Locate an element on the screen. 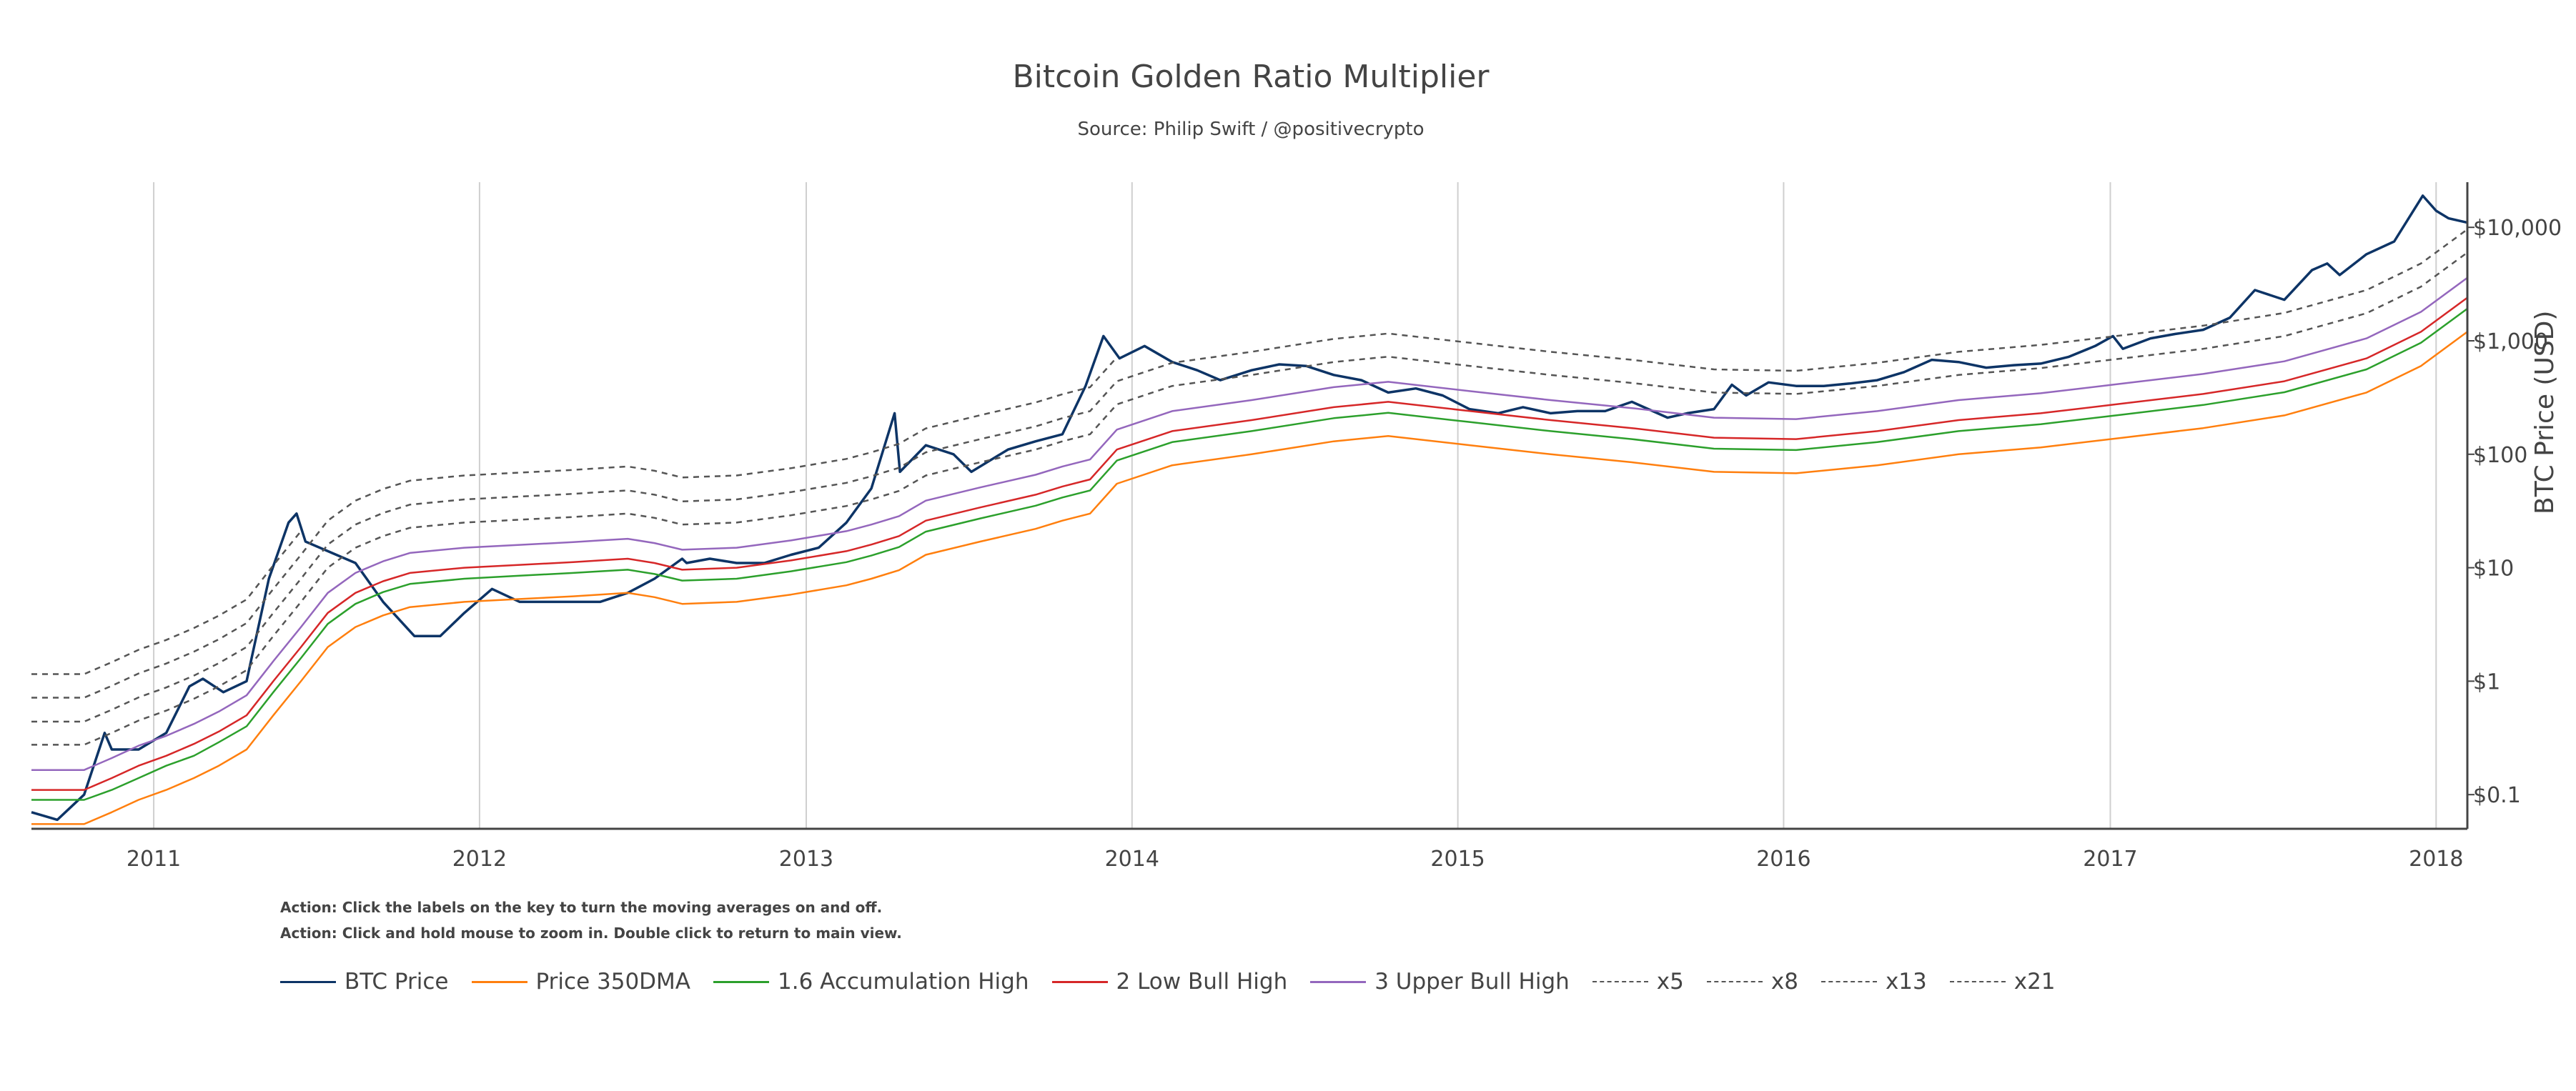 The image size is (2576, 1091). x-tick-label: 2018 is located at coordinates (2436, 860).